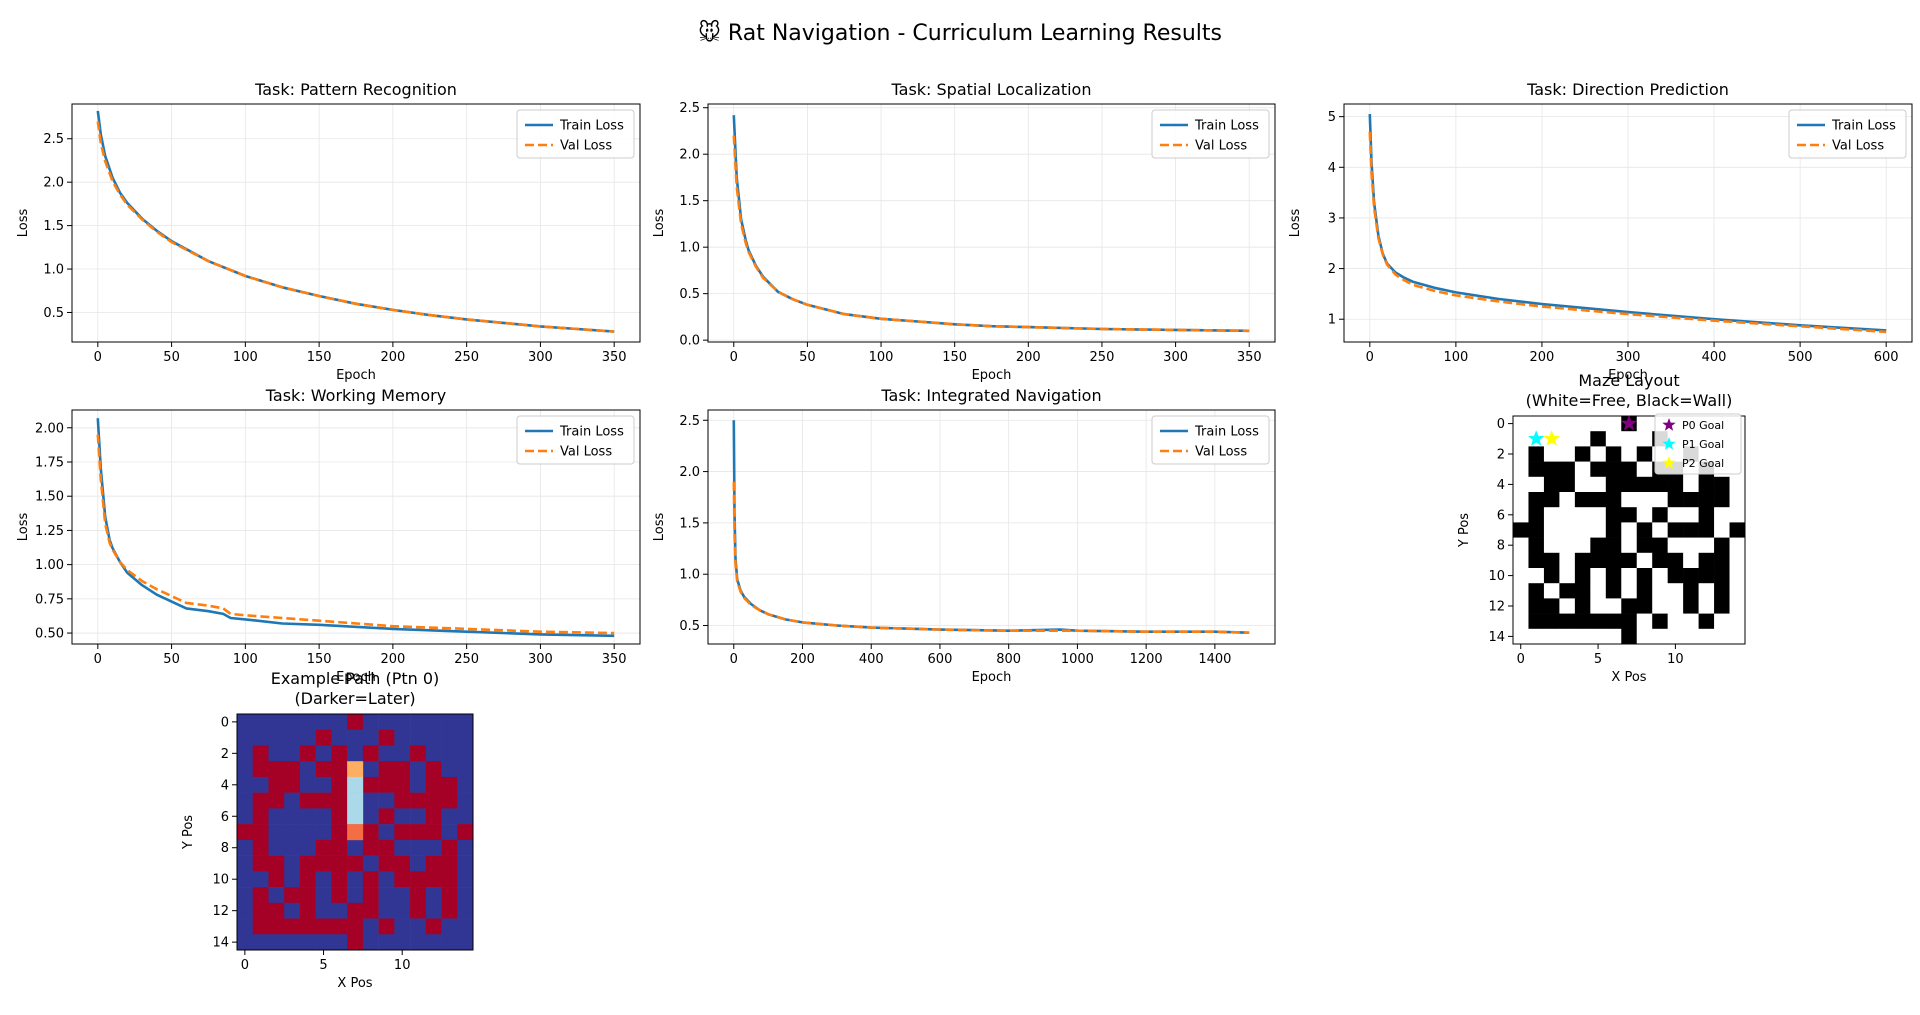 The width and height of the screenshot is (1920, 1015). What do you see at coordinates (1008, 659) in the screenshot?
I see `x-tick-label: 800` at bounding box center [1008, 659].